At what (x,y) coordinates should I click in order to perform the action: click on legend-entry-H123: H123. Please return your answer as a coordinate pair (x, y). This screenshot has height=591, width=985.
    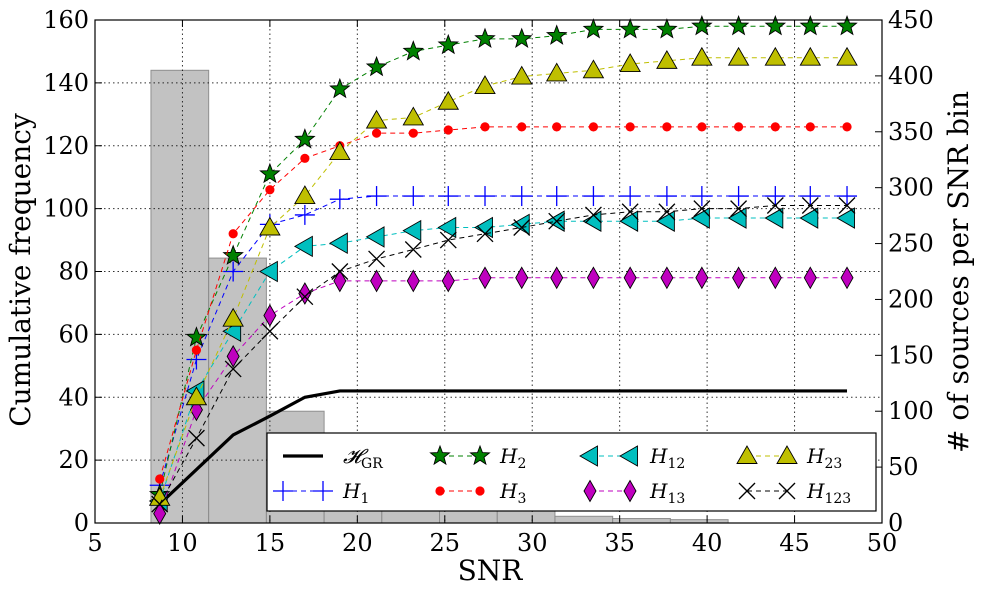
    Looking at the image, I should click on (794, 493).